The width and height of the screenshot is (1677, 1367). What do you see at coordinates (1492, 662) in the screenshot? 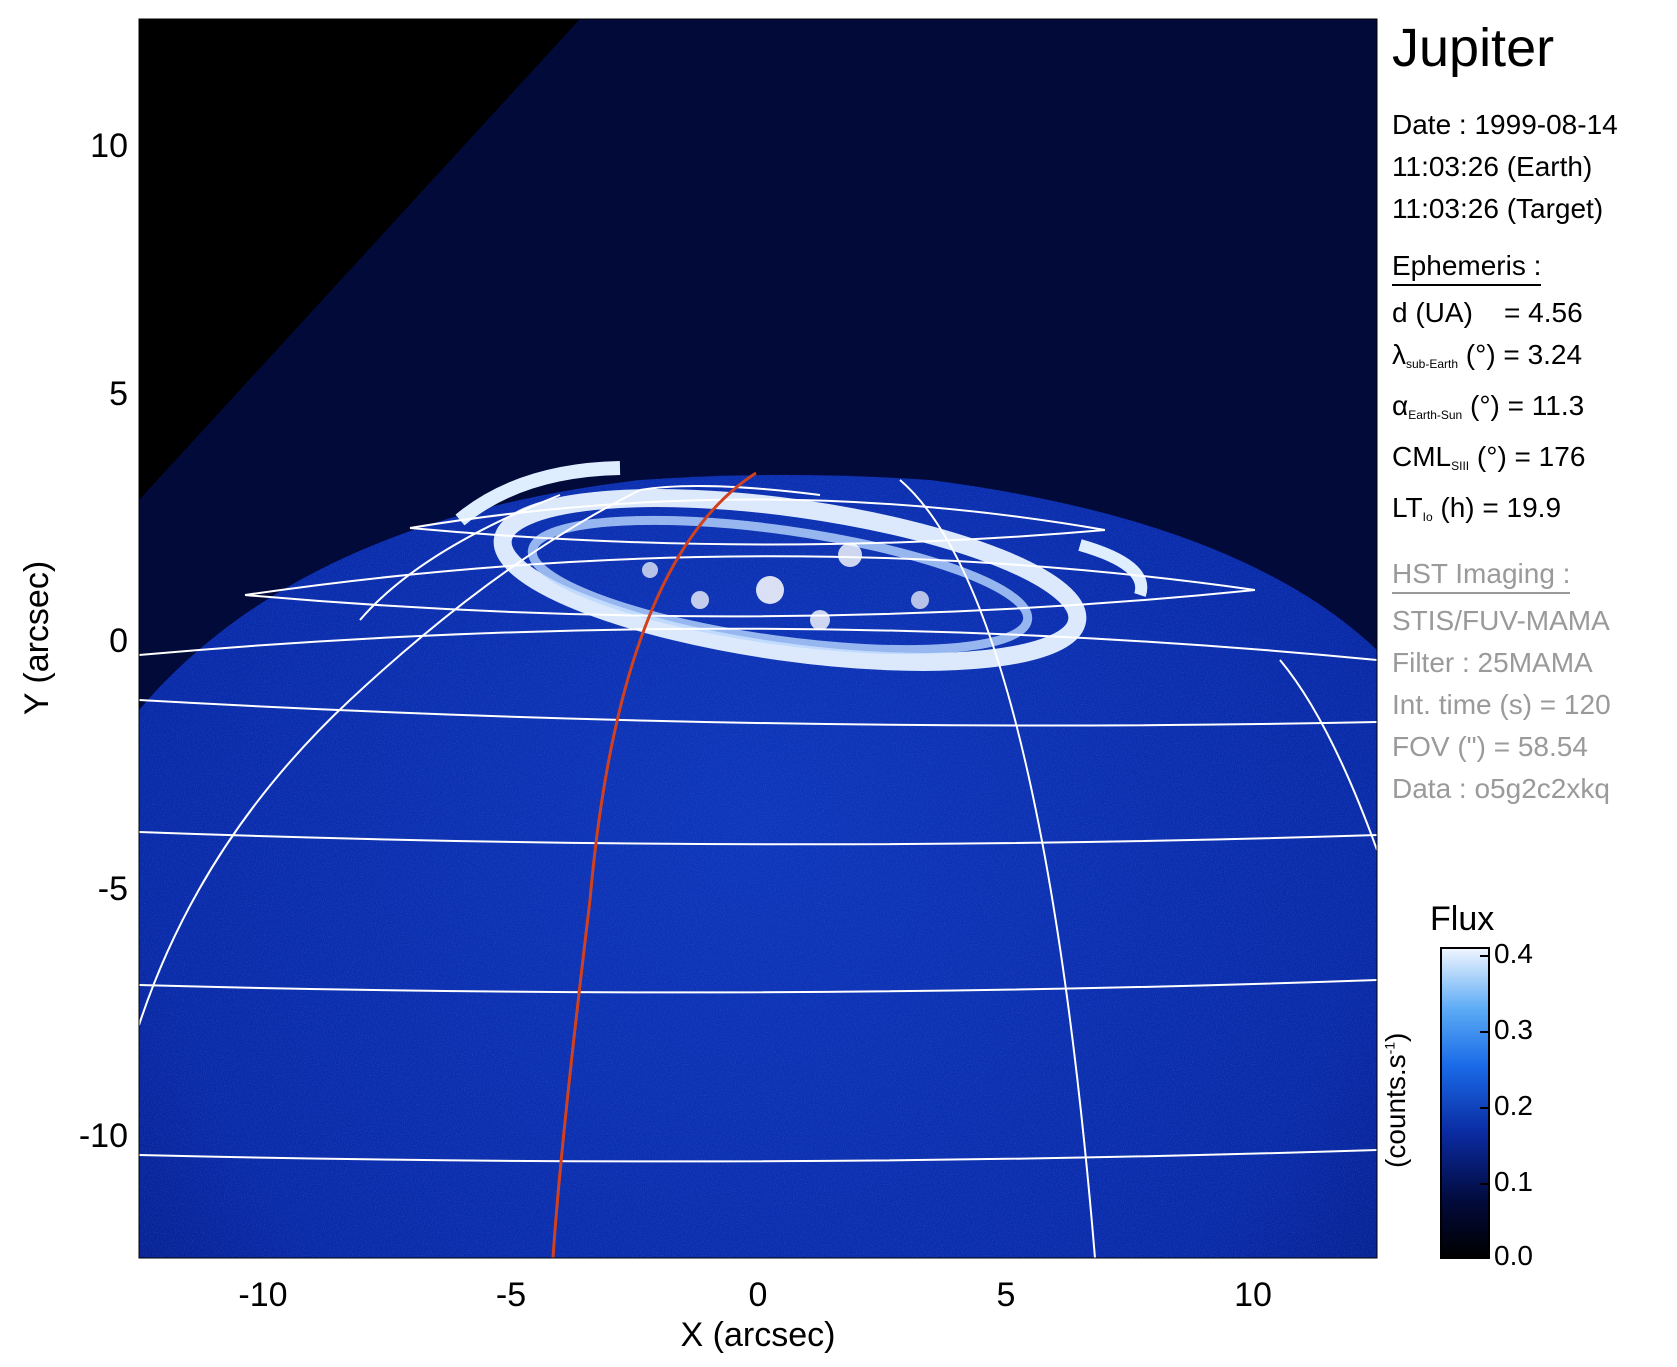
I see `filter: Filter : 25MAMA` at bounding box center [1492, 662].